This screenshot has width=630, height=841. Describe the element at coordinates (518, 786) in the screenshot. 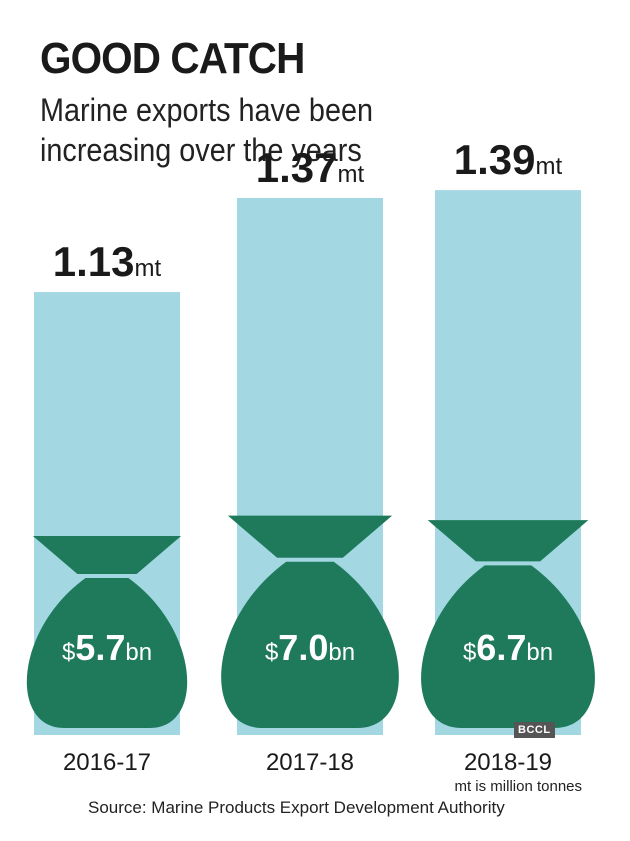

I see `footnote: mt is million tonnes` at that location.